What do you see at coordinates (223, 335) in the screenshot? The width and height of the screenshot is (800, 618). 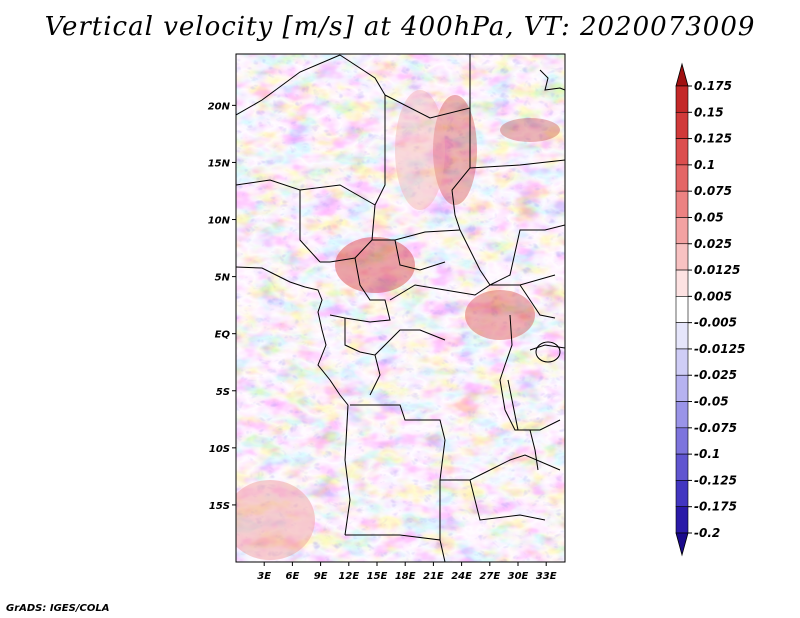 I see `lat-tick-label: EQ` at bounding box center [223, 335].